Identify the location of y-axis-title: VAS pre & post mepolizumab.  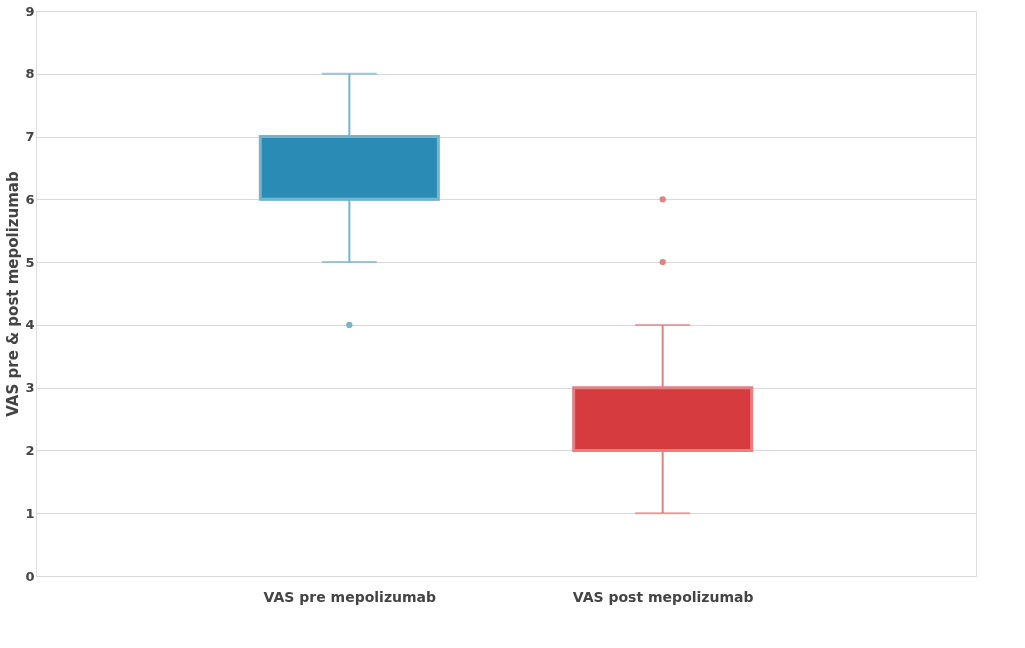
(13, 294).